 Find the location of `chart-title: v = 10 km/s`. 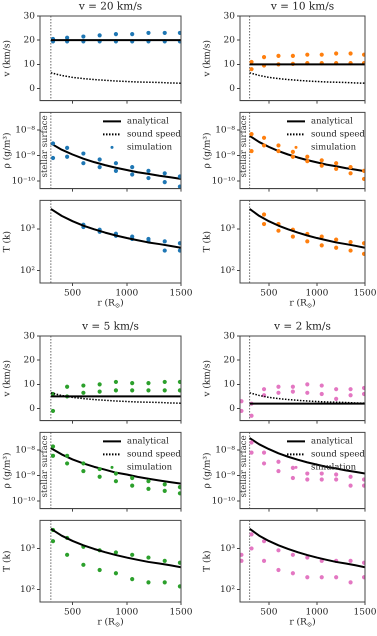

chart-title: v = 10 km/s is located at coordinates (302, 6).